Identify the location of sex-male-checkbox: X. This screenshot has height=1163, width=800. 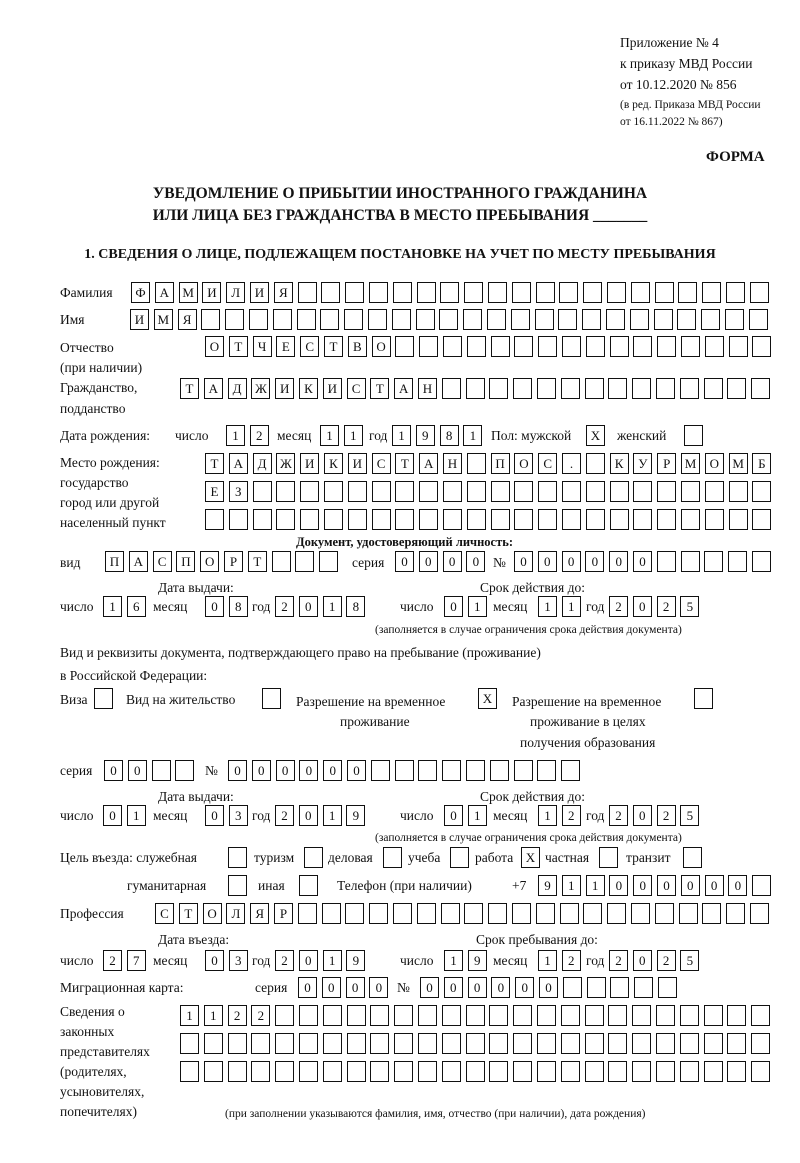
(598, 436).